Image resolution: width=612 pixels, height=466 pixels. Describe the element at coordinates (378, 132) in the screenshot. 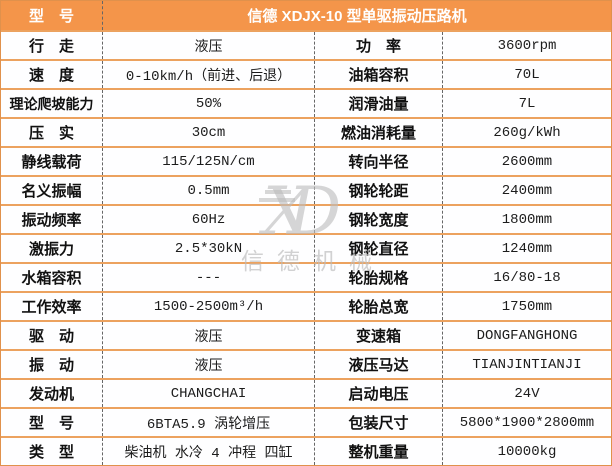

I see `row-label-right: 燃油消耗量` at that location.